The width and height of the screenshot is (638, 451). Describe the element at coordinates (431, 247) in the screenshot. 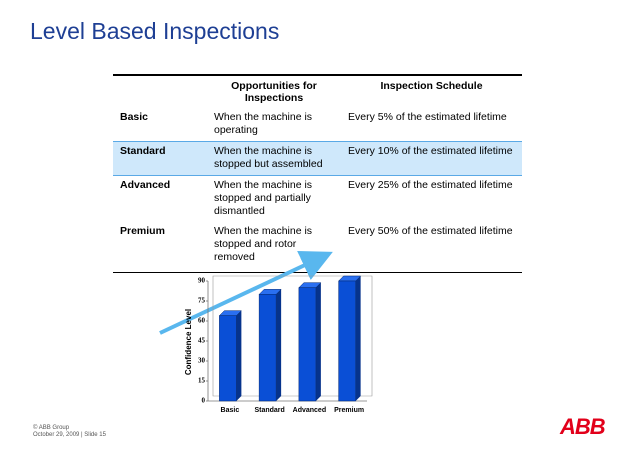

I see `cell: Every 50% of the estimated lifetime` at that location.